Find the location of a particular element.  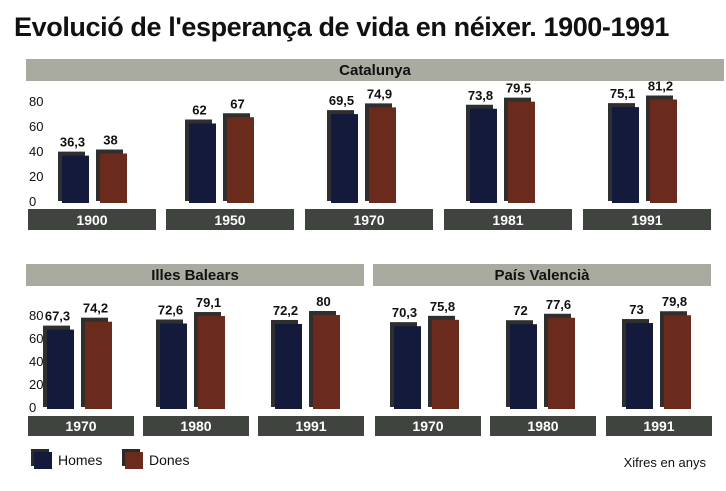

x-category-label: 1900 is located at coordinates (91, 220).